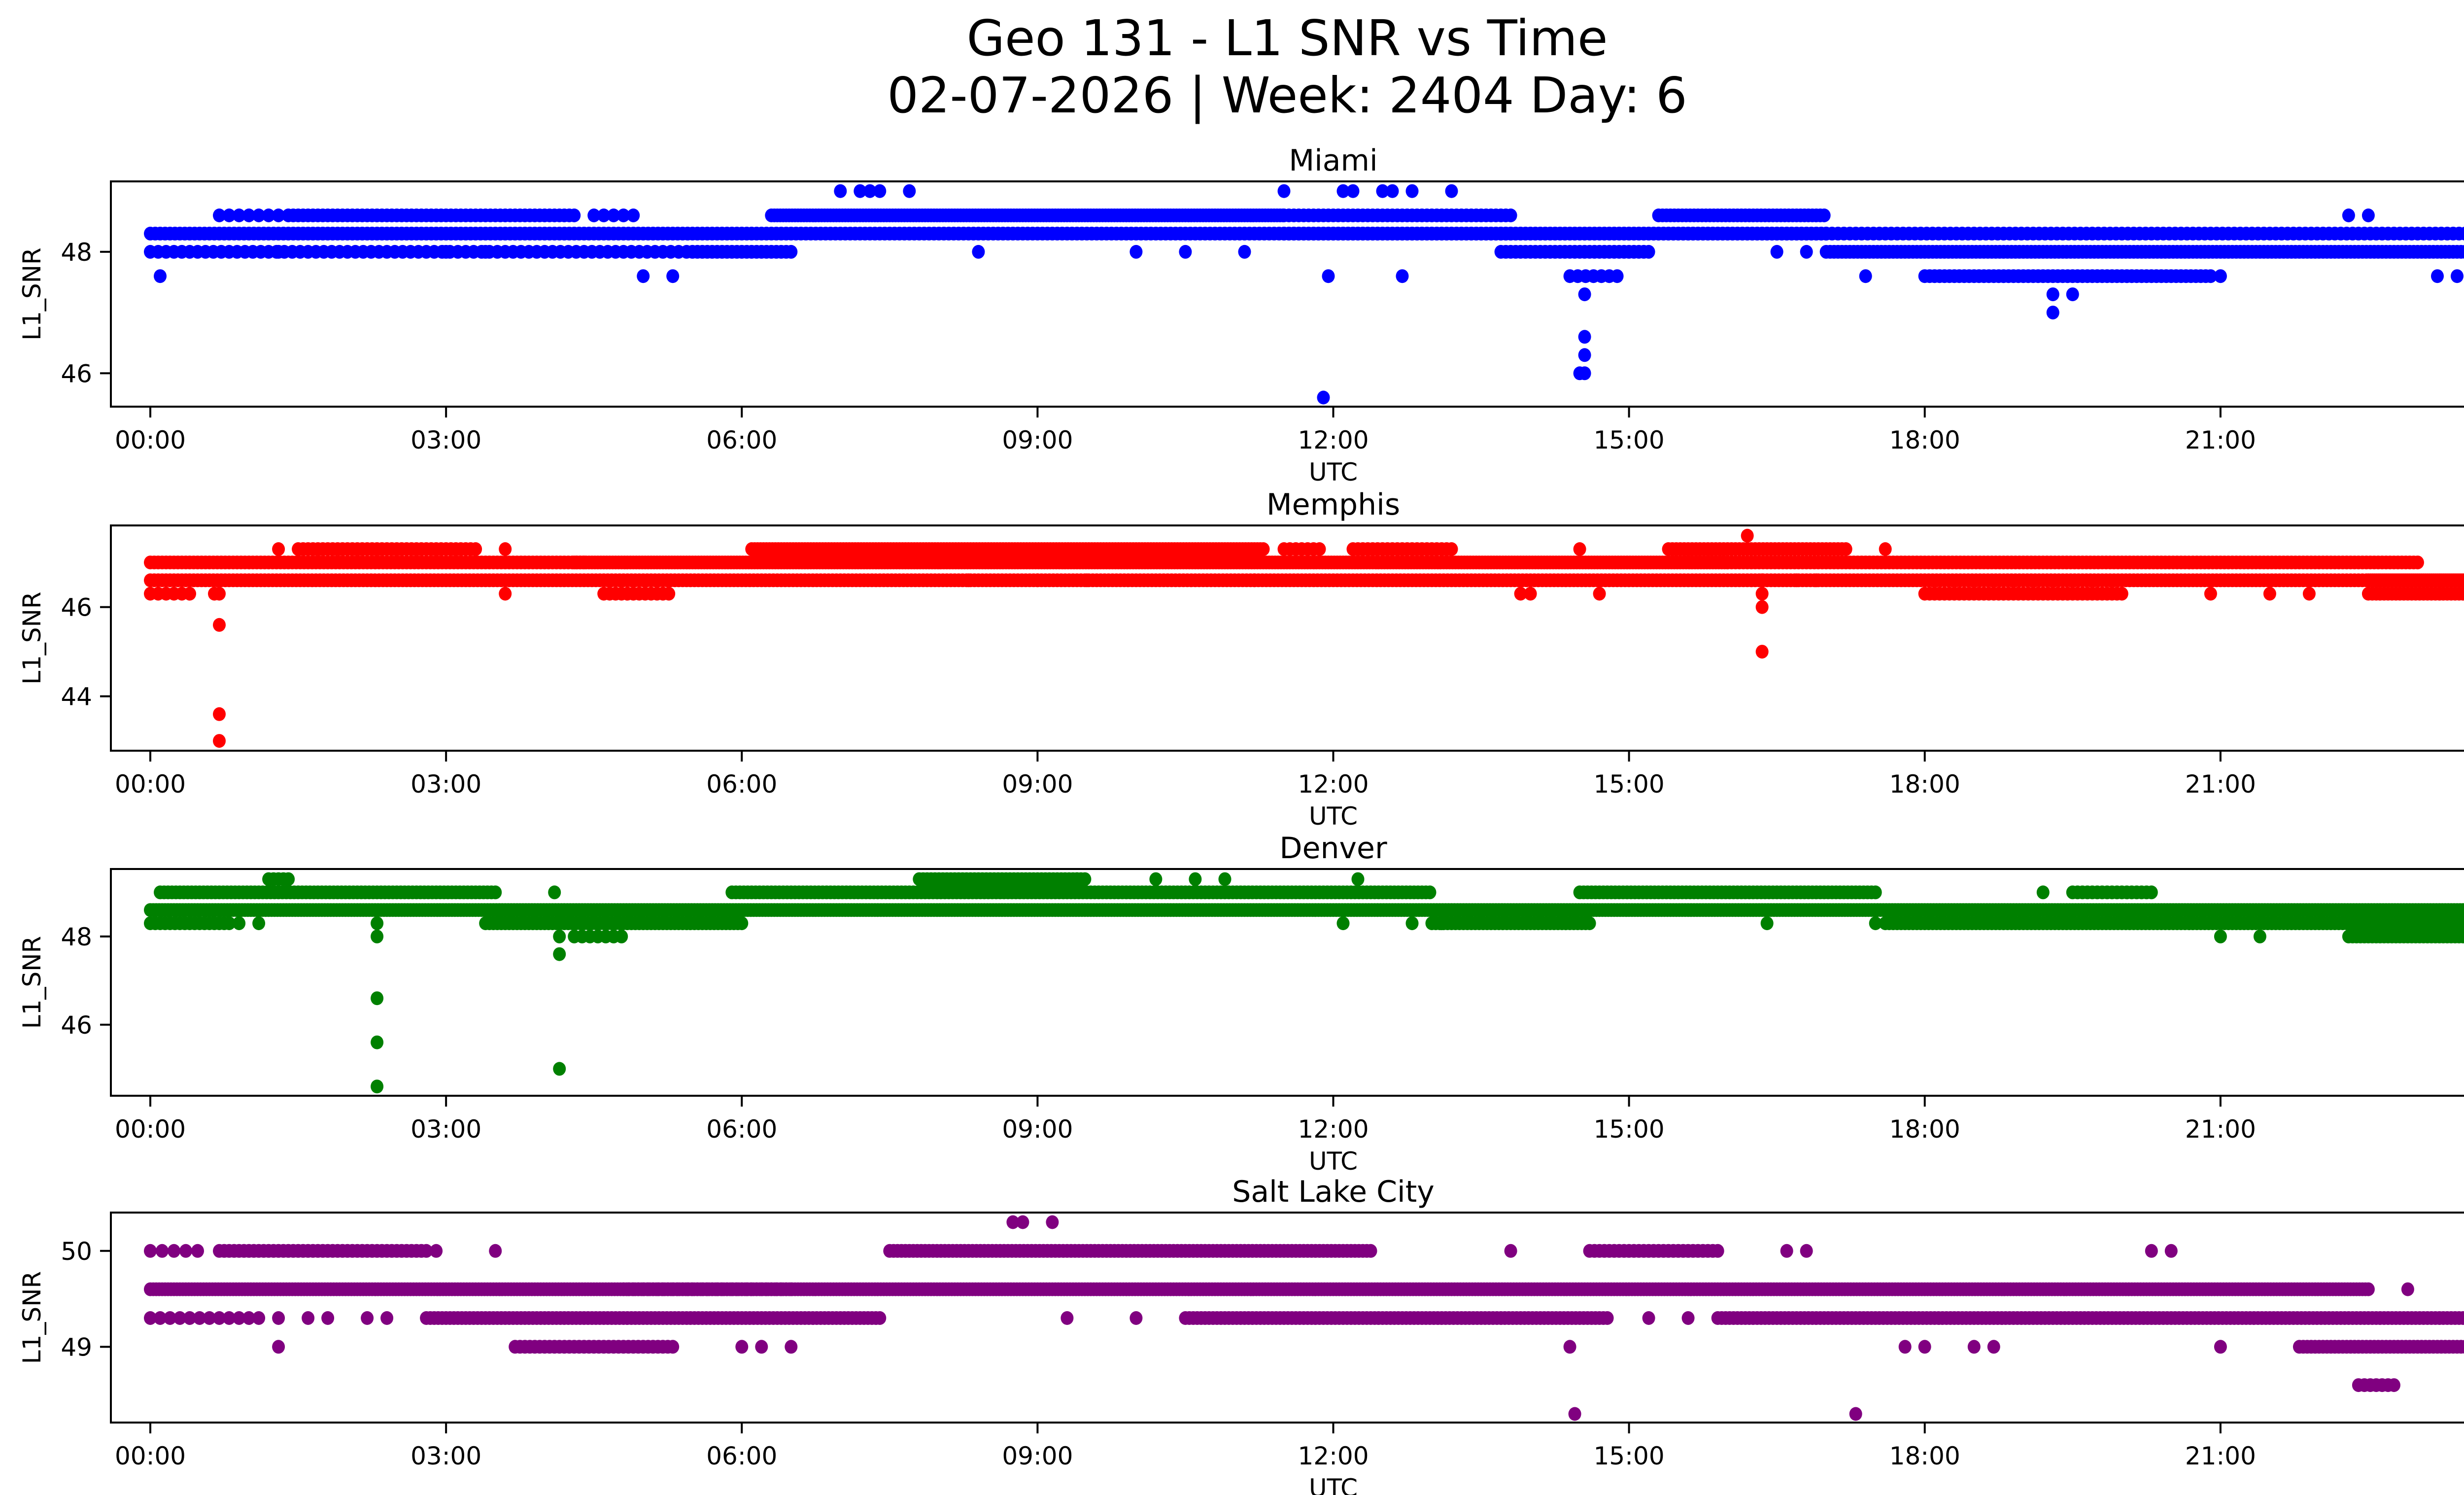 This screenshot has width=2464, height=1495. What do you see at coordinates (1333, 1129) in the screenshot?
I see `x-tick-label: 12:00` at bounding box center [1333, 1129].